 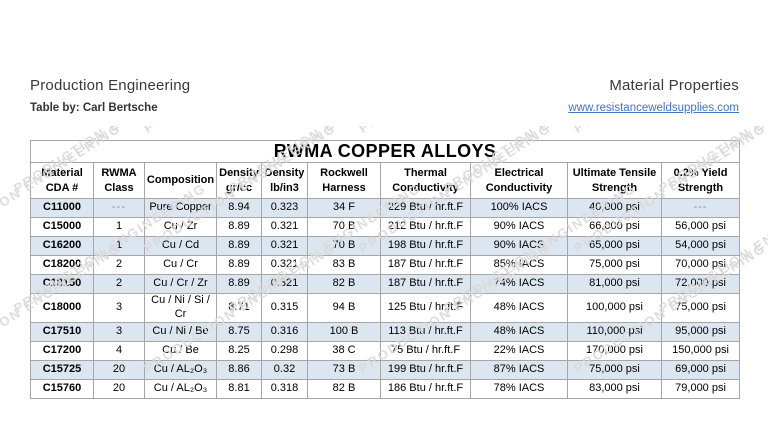 What do you see at coordinates (614, 208) in the screenshot?
I see `table-cell: 40,000 psi` at bounding box center [614, 208].